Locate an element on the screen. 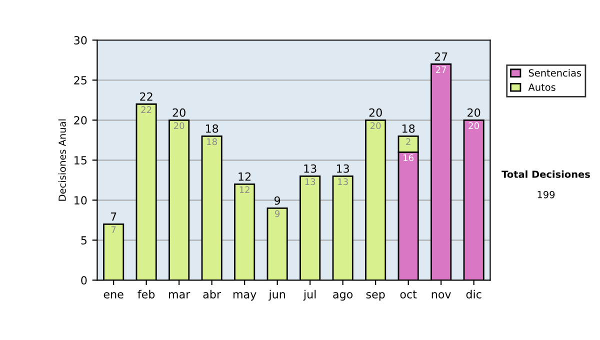 This screenshot has width=600, height=340. y-axis-title: Decisiones Anual is located at coordinates (62, 160).